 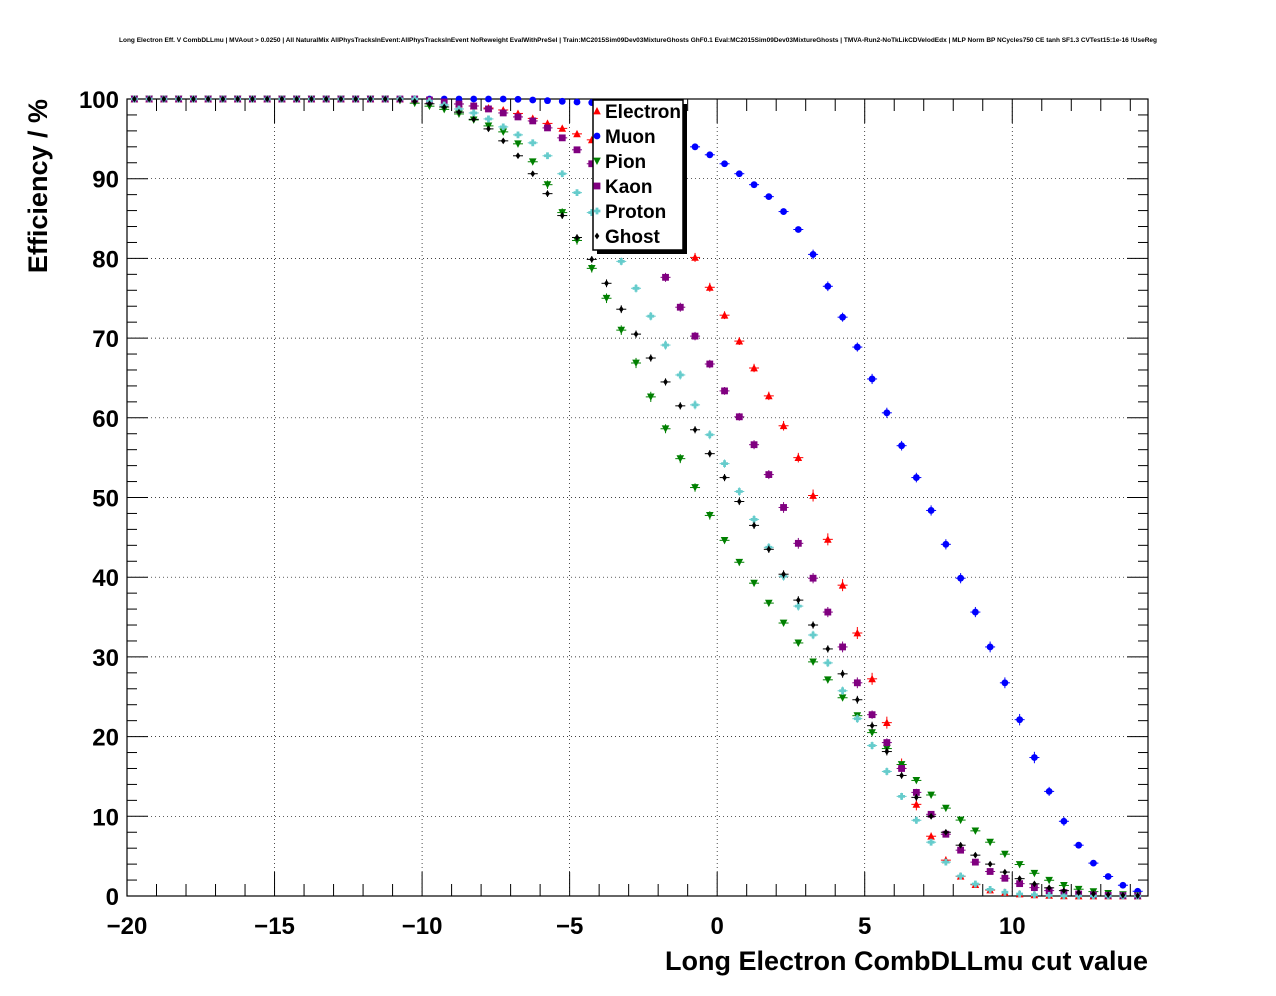 I want to click on legend-muon-marker, so click(x=597, y=136).